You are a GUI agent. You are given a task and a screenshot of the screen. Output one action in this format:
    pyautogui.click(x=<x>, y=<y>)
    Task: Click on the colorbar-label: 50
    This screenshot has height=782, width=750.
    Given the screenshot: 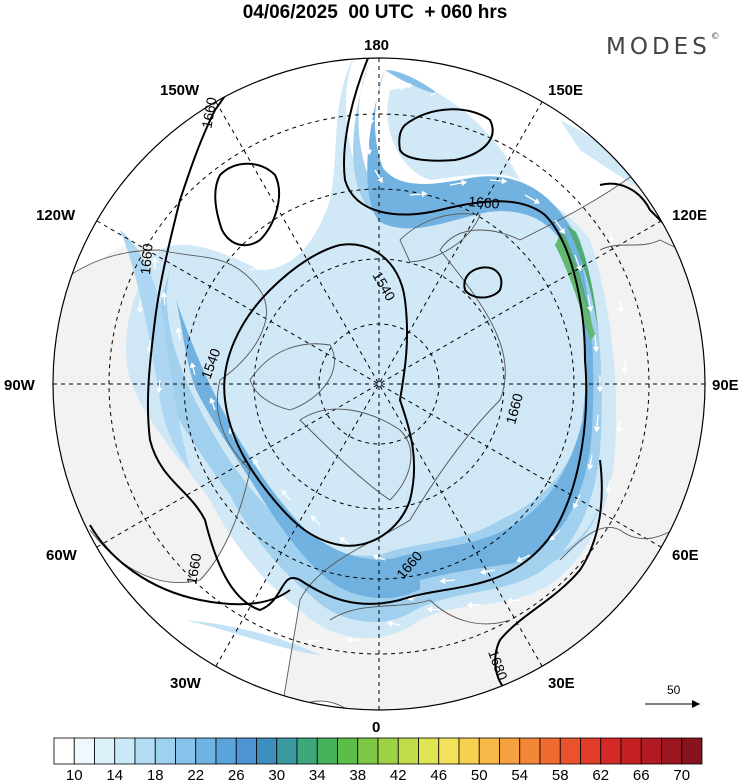 What is the action you would take?
    pyautogui.click(x=479, y=774)
    